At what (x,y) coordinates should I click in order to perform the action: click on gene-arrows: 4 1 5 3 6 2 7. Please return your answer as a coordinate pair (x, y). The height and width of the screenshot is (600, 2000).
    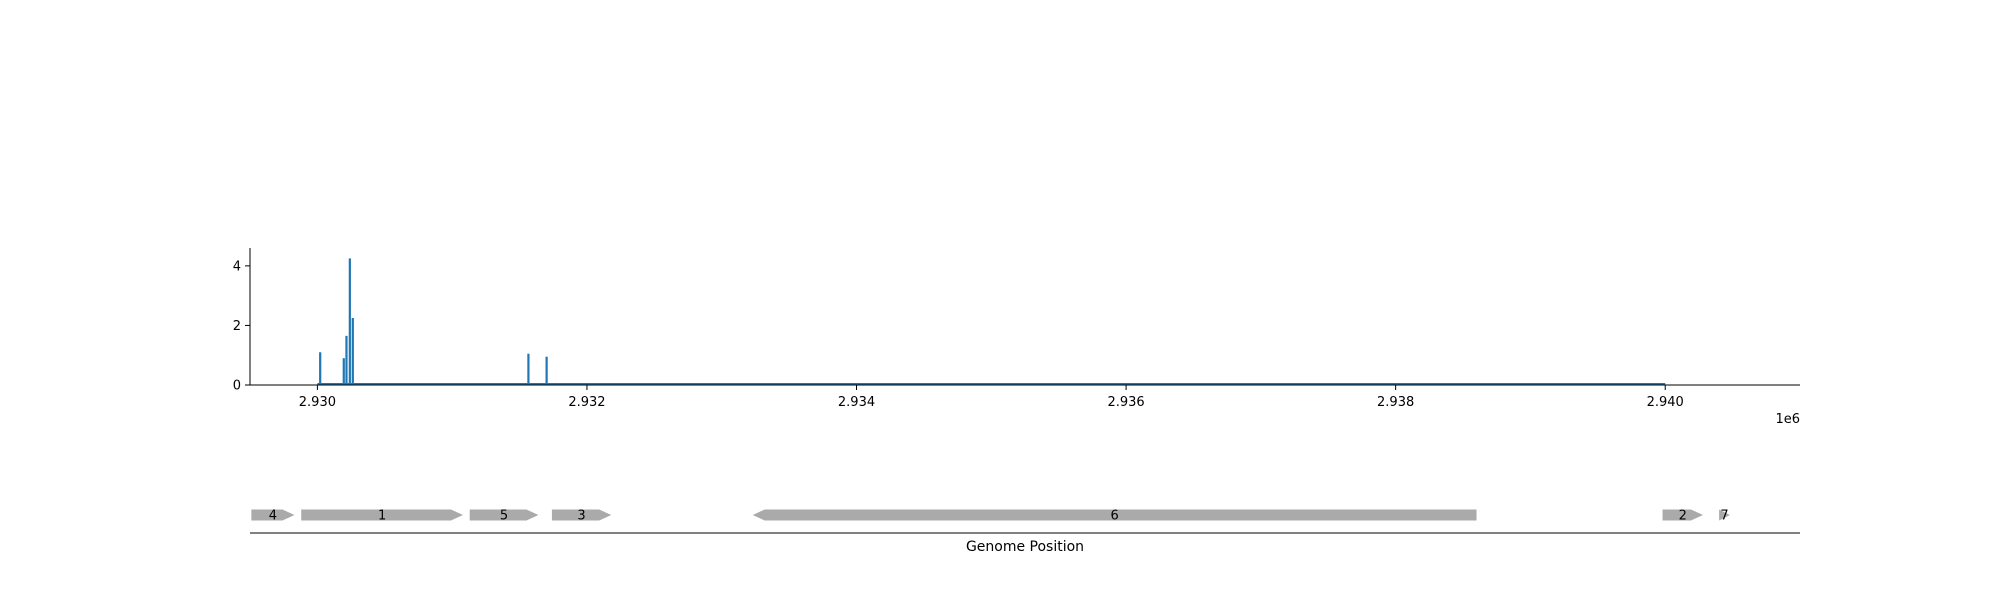
    Looking at the image, I should click on (990, 516).